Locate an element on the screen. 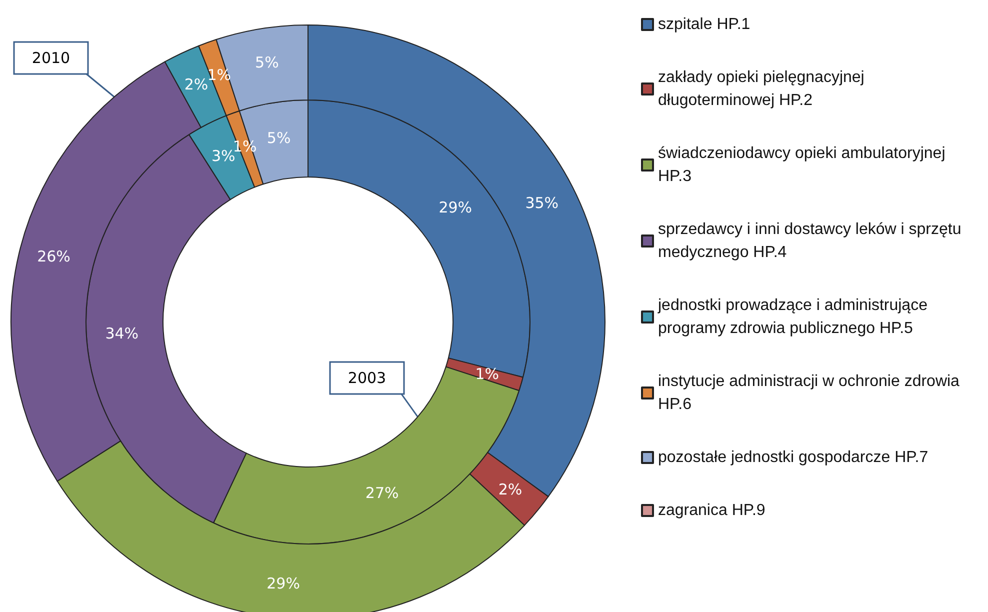 This screenshot has height=612, width=988. legend-label: świadczeniodawcy opieki ambulatoryjnej HP.3 is located at coordinates (804, 165).